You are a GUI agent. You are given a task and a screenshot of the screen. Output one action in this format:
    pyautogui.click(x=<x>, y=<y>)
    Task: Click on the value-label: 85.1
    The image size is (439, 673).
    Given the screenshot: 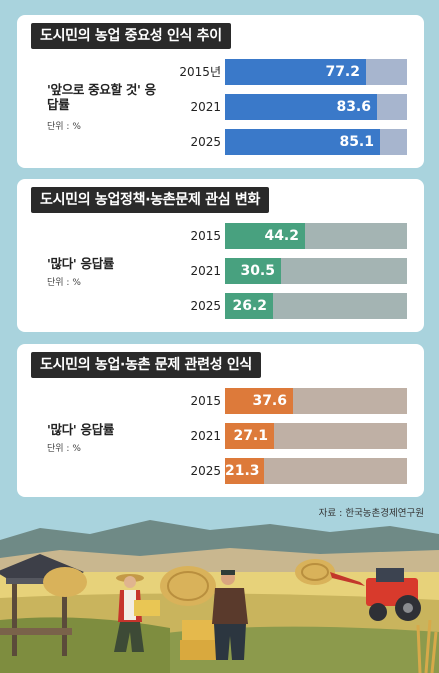 What is the action you would take?
    pyautogui.click(x=356, y=142)
    